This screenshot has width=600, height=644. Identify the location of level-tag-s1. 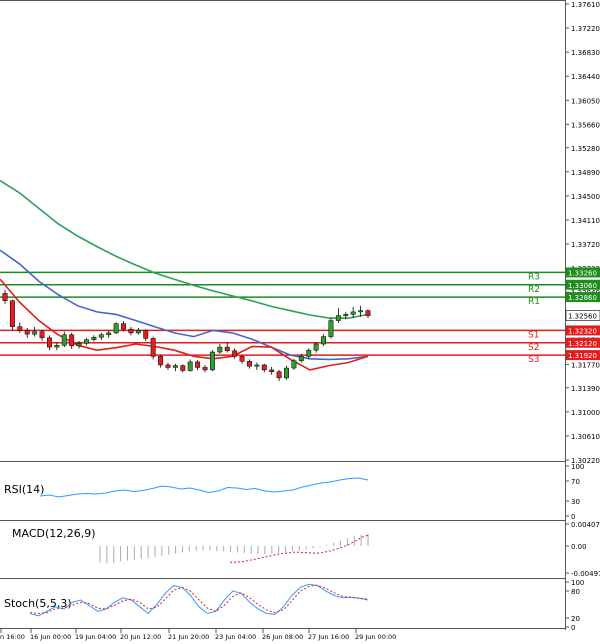
(583, 330).